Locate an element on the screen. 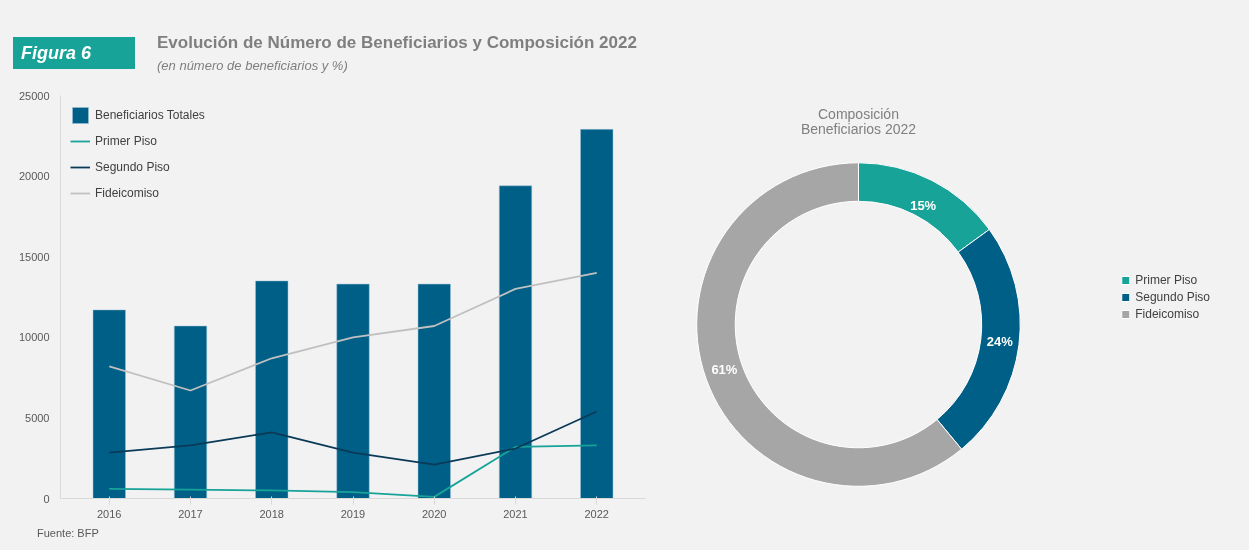 This screenshot has height=559, width=1249. legend-label: Beneficiarios Totales is located at coordinates (150, 115).